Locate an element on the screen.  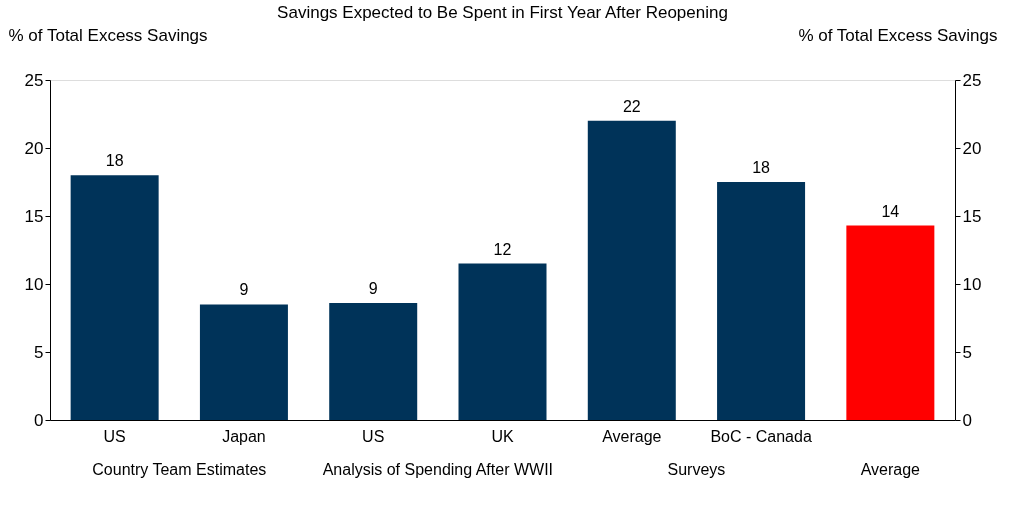
text: Average is located at coordinates (890, 469).